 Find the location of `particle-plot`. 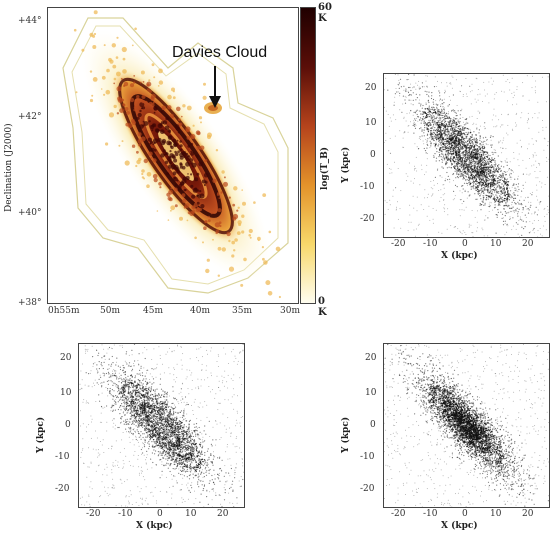

particle-plot is located at coordinates (161, 425).